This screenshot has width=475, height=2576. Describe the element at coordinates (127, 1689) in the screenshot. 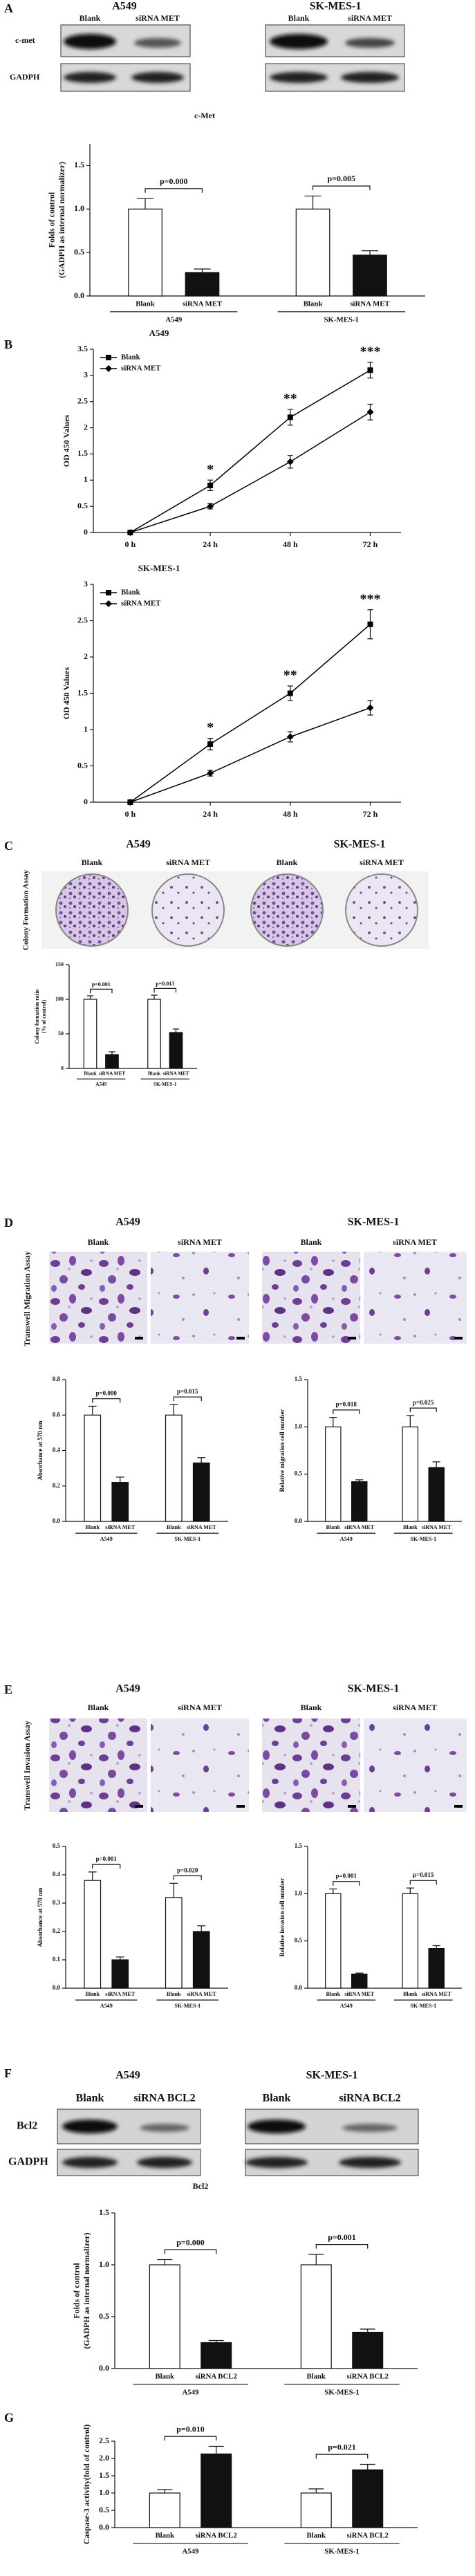

I see `panel-header: A549` at that location.